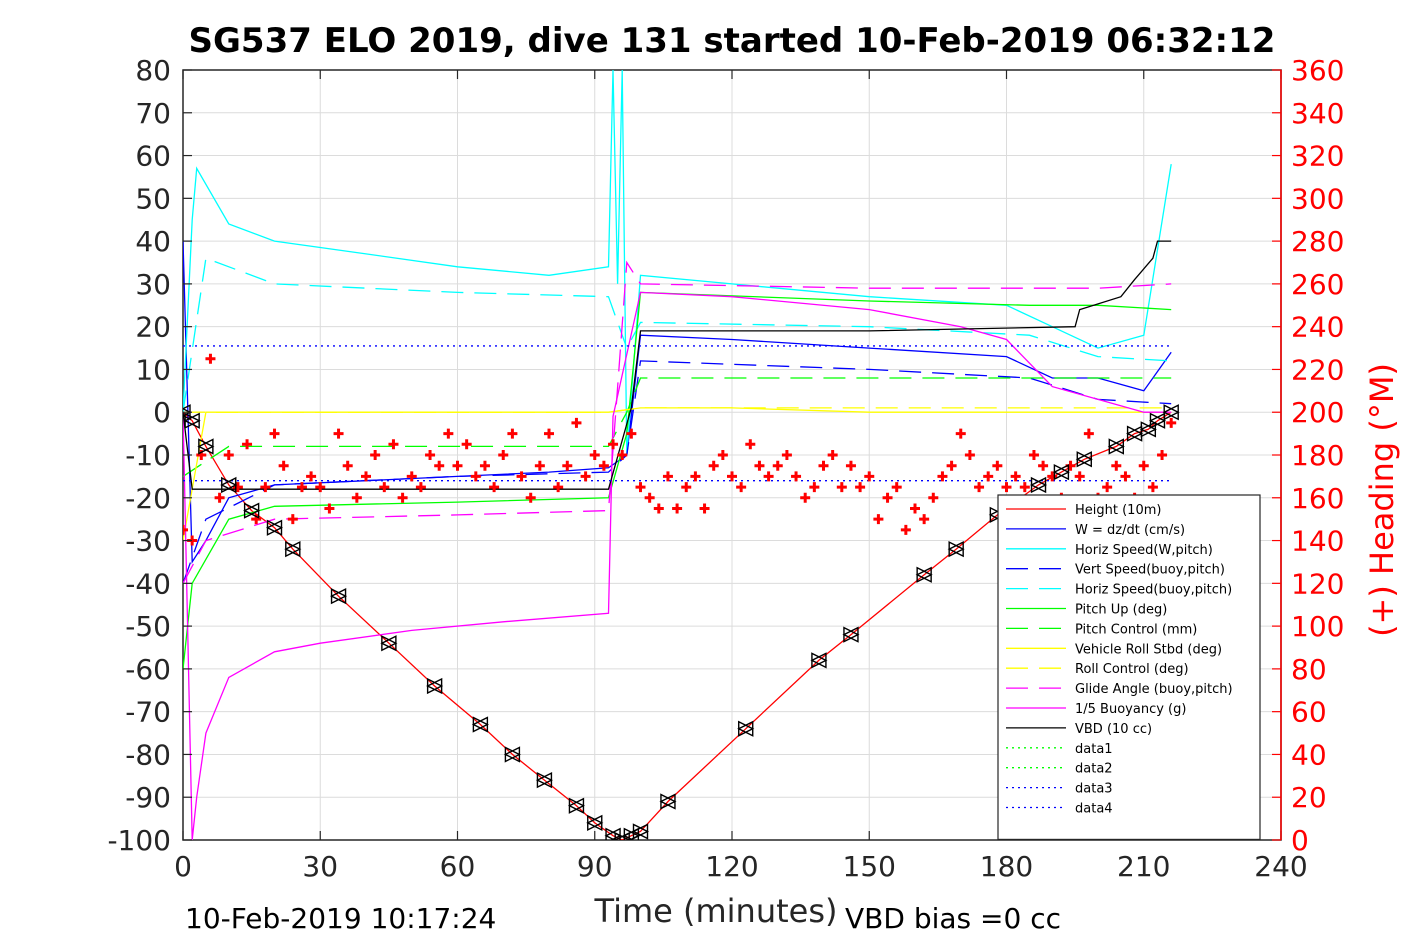  I want to click on y2-tick-label: 360, so click(1317, 70).